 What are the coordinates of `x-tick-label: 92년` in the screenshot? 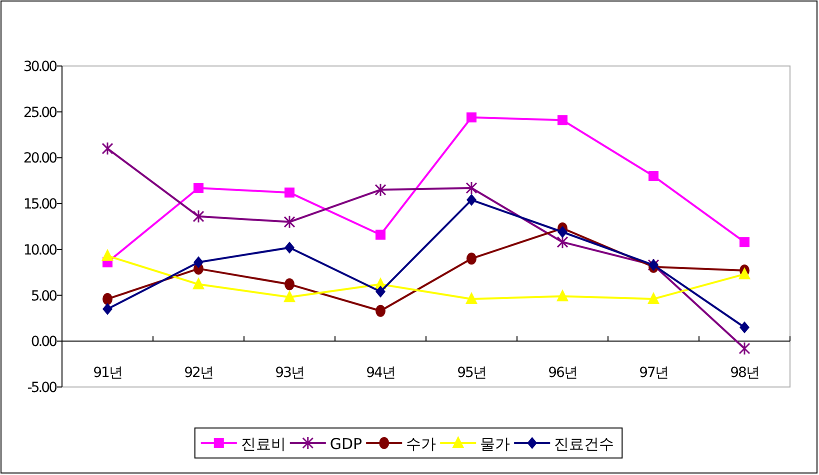 It's located at (198, 373).